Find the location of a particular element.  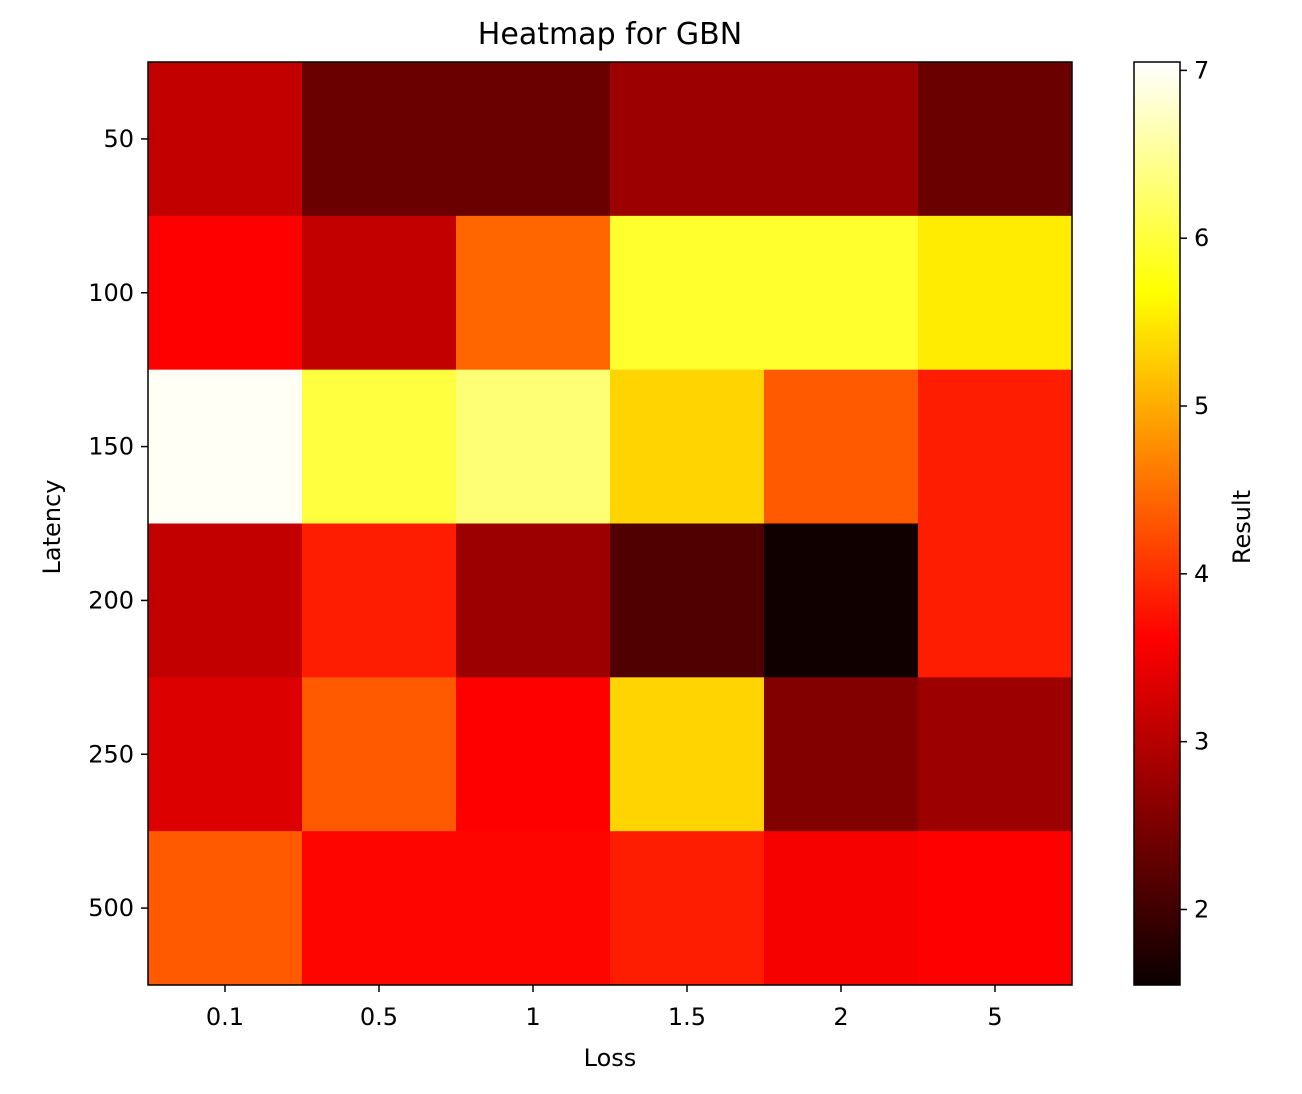

y-tick-label: 100 is located at coordinates (111, 293).